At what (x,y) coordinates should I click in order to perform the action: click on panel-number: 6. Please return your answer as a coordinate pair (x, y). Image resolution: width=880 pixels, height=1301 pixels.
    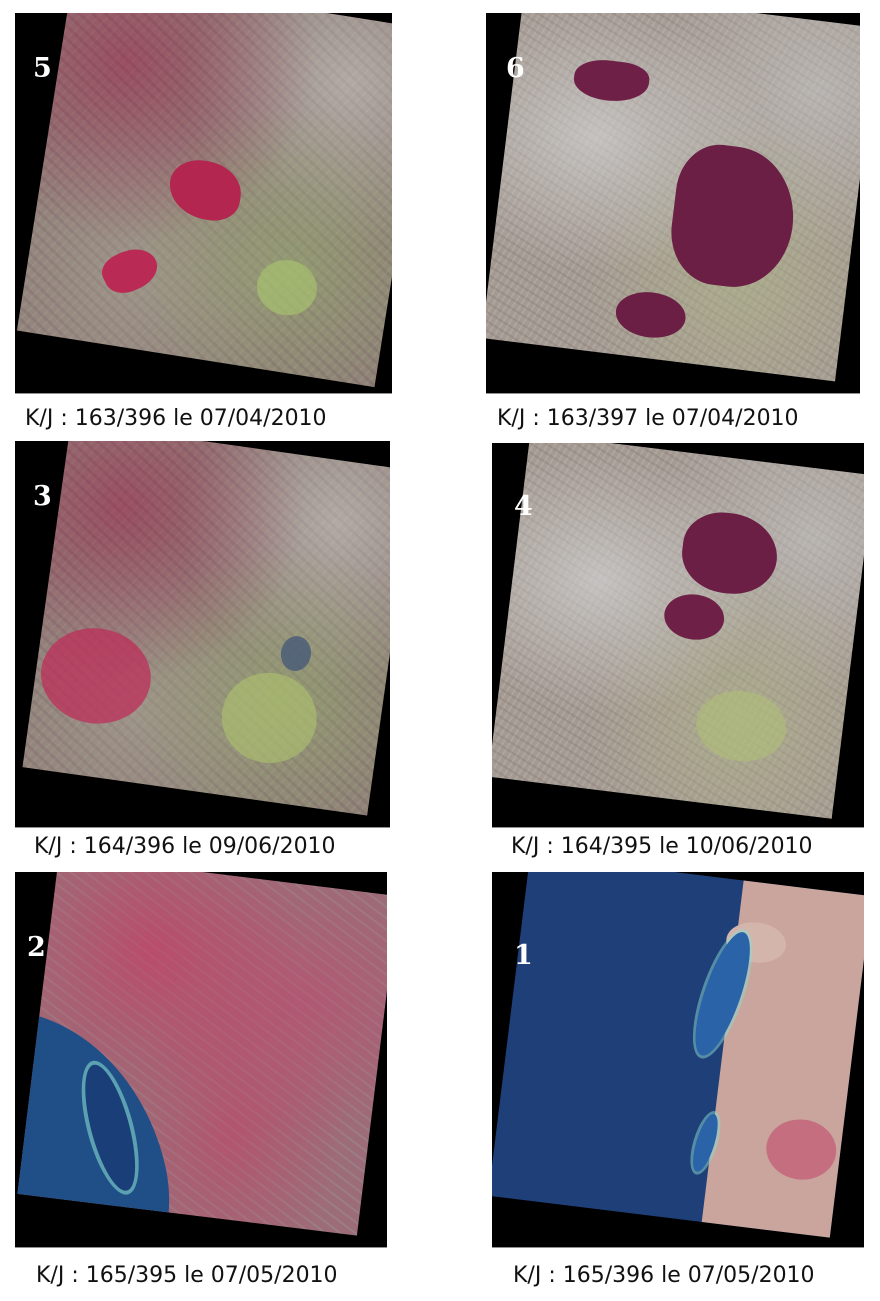
    Looking at the image, I should click on (515, 68).